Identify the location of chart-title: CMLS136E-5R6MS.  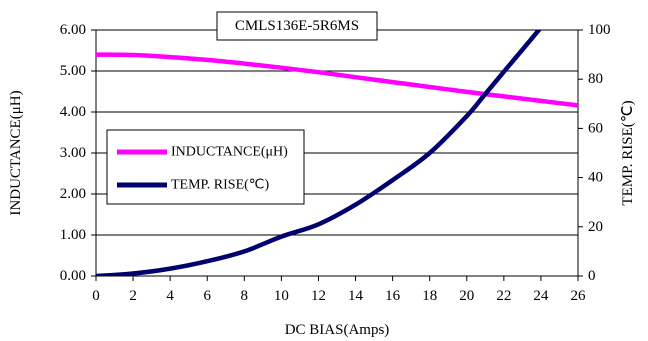
(297, 26).